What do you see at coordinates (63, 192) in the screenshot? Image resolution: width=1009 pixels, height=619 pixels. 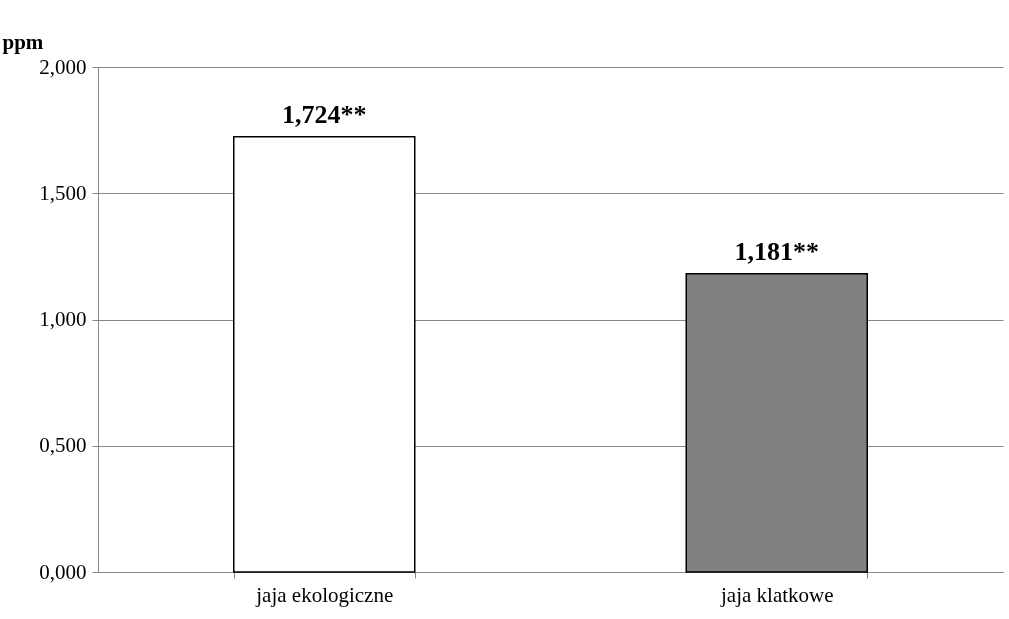 I see `y-tick-label: 1,500` at bounding box center [63, 192].